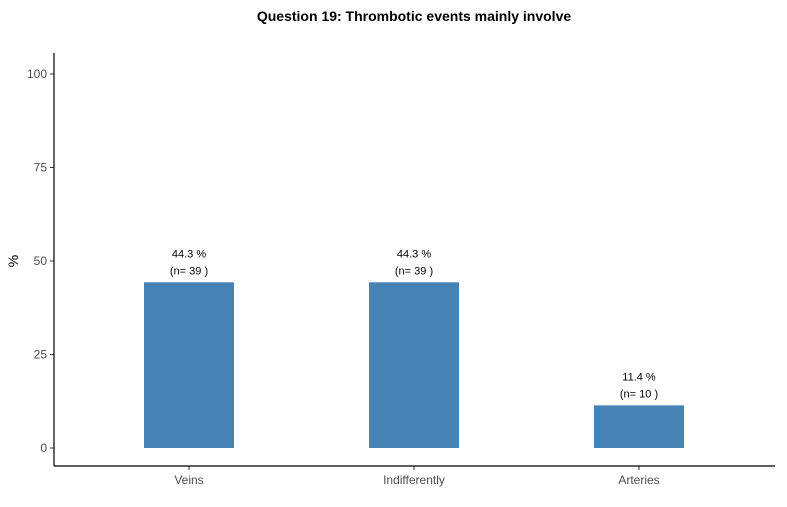  I want to click on data-label-count: (n= 10 ), so click(639, 394).